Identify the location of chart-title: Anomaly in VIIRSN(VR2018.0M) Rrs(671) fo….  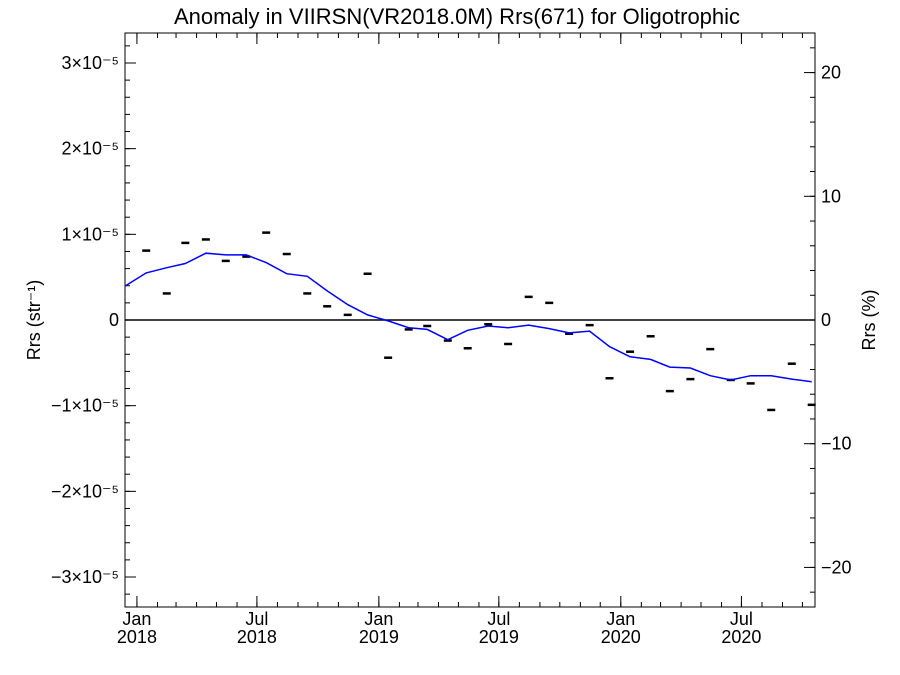
(457, 16).